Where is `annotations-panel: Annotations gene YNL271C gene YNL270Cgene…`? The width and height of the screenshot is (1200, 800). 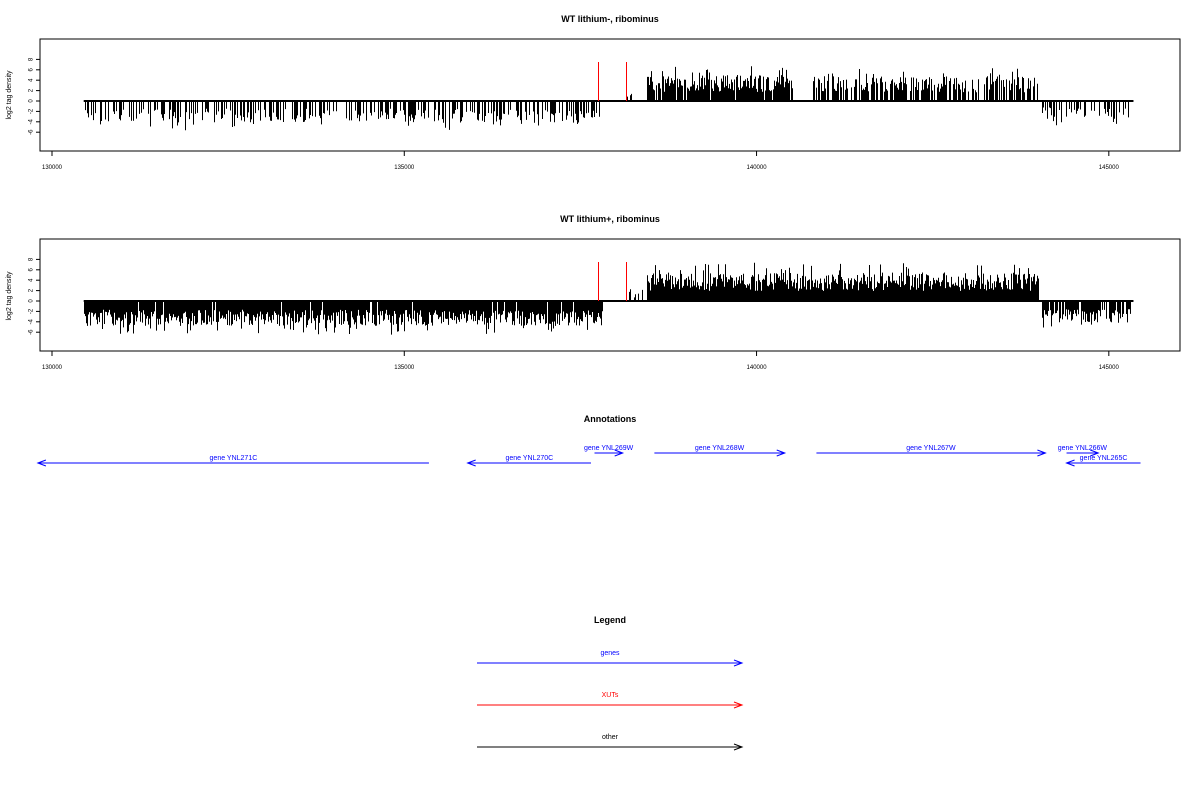 annotations-panel: Annotations gene YNL271C gene YNL270Cgene… is located at coordinates (588, 440).